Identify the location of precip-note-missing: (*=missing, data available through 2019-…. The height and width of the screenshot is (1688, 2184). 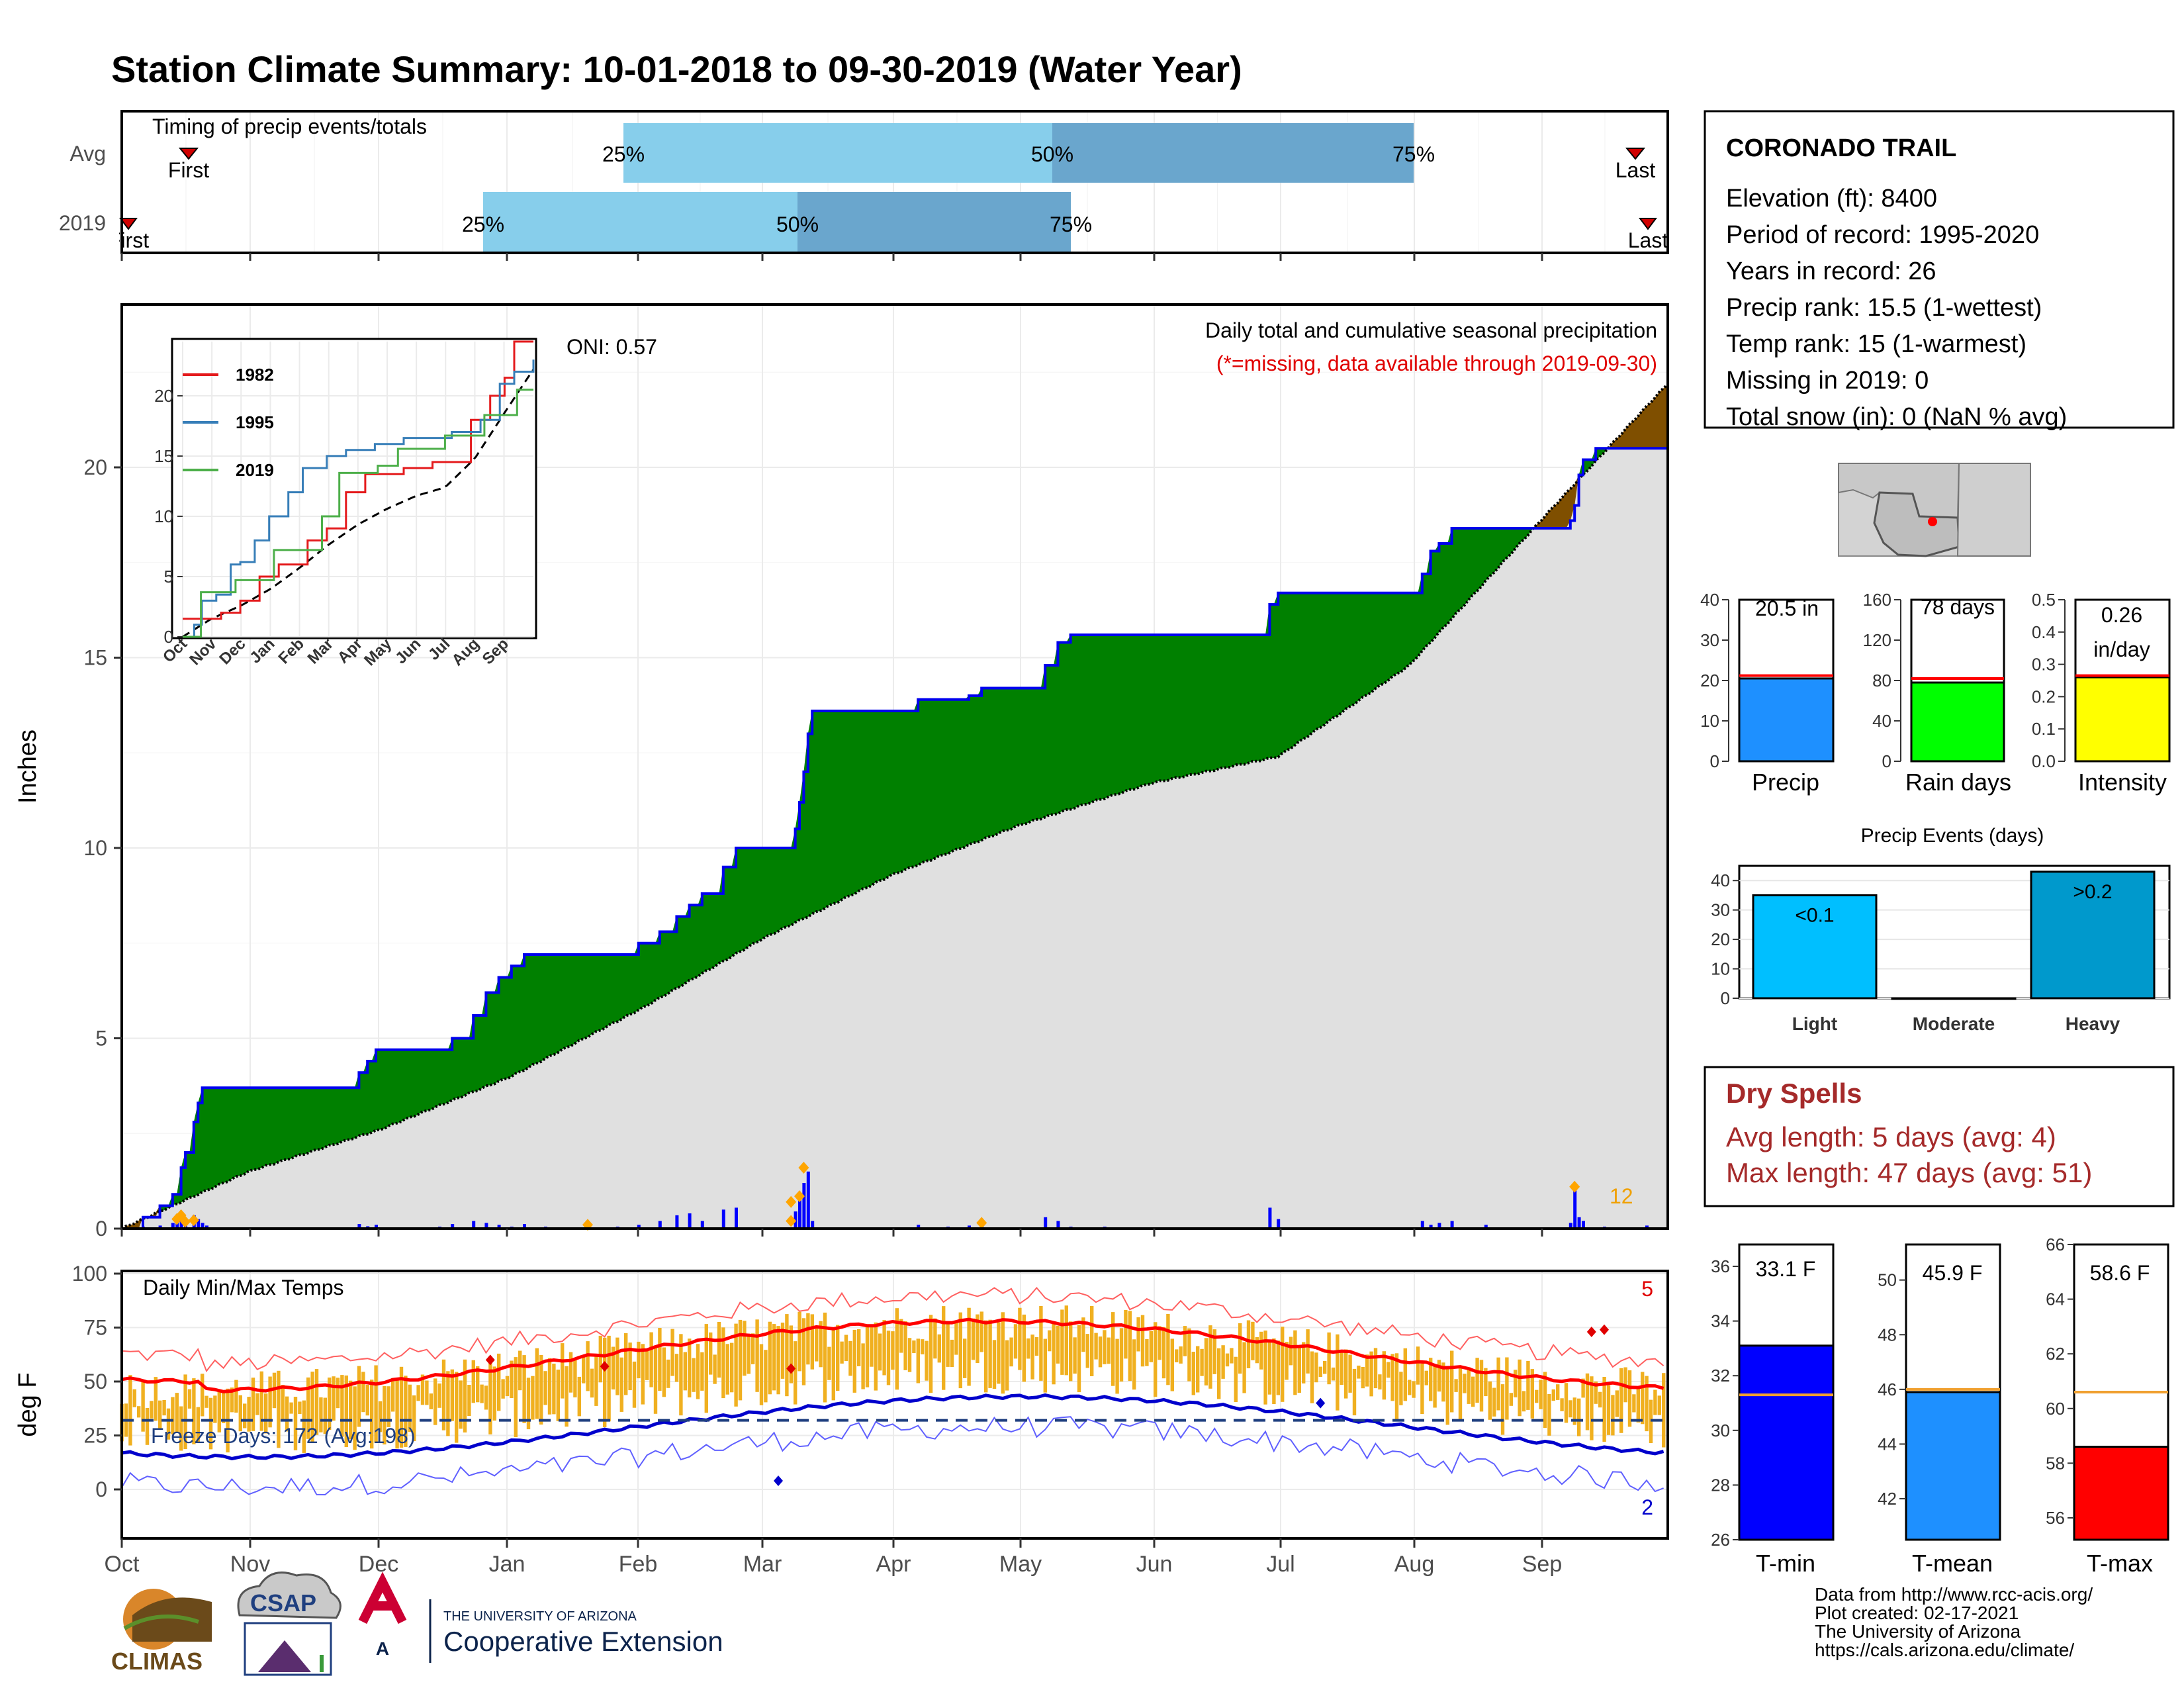
(1436, 363).